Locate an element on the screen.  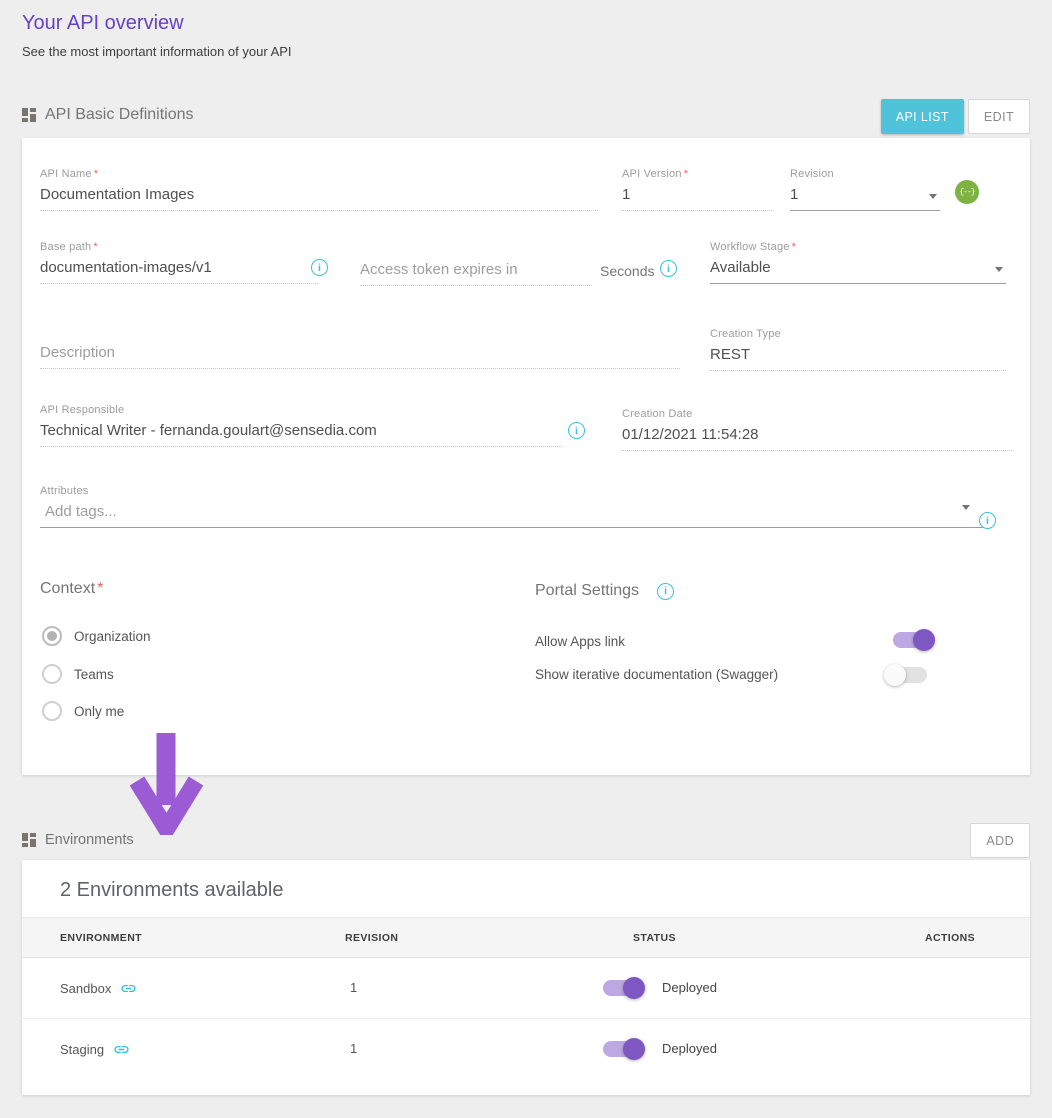
access-token-unit-label: Seconds is located at coordinates (627, 271).